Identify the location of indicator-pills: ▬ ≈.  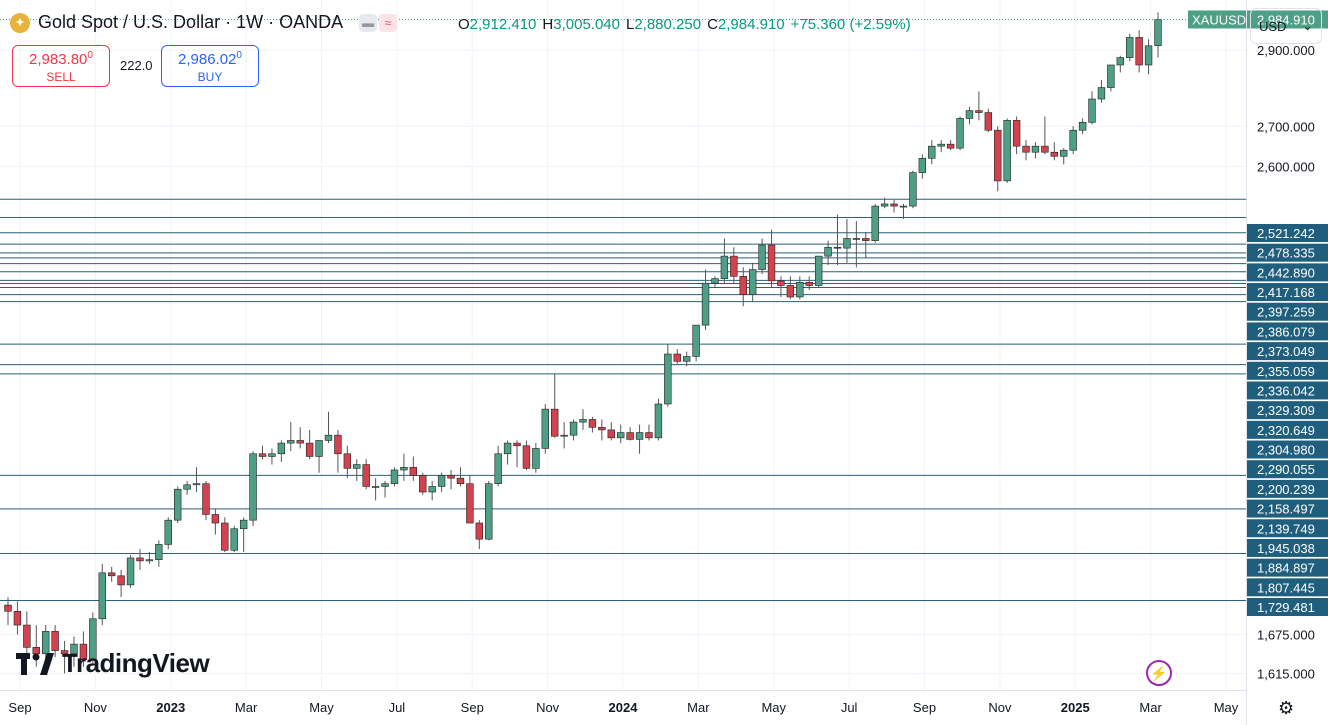
(378, 22).